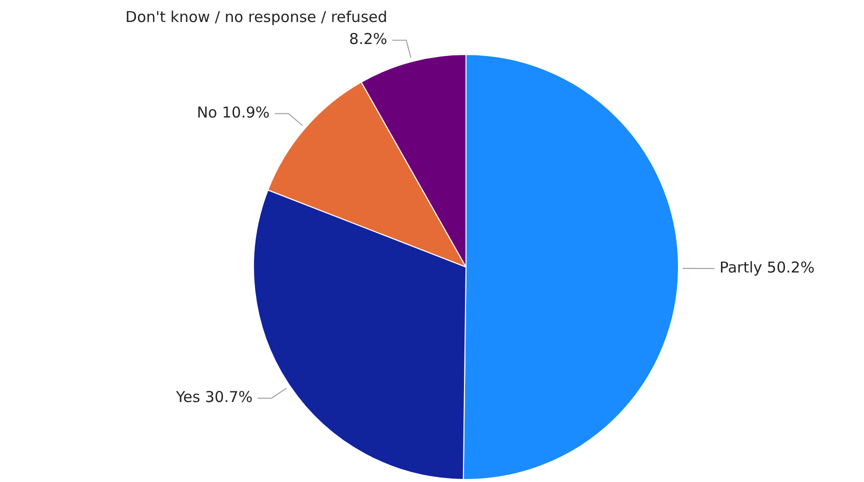 This screenshot has width=864, height=482. Describe the element at coordinates (368, 39) in the screenshot. I see `data-label: 8.2%` at that location.